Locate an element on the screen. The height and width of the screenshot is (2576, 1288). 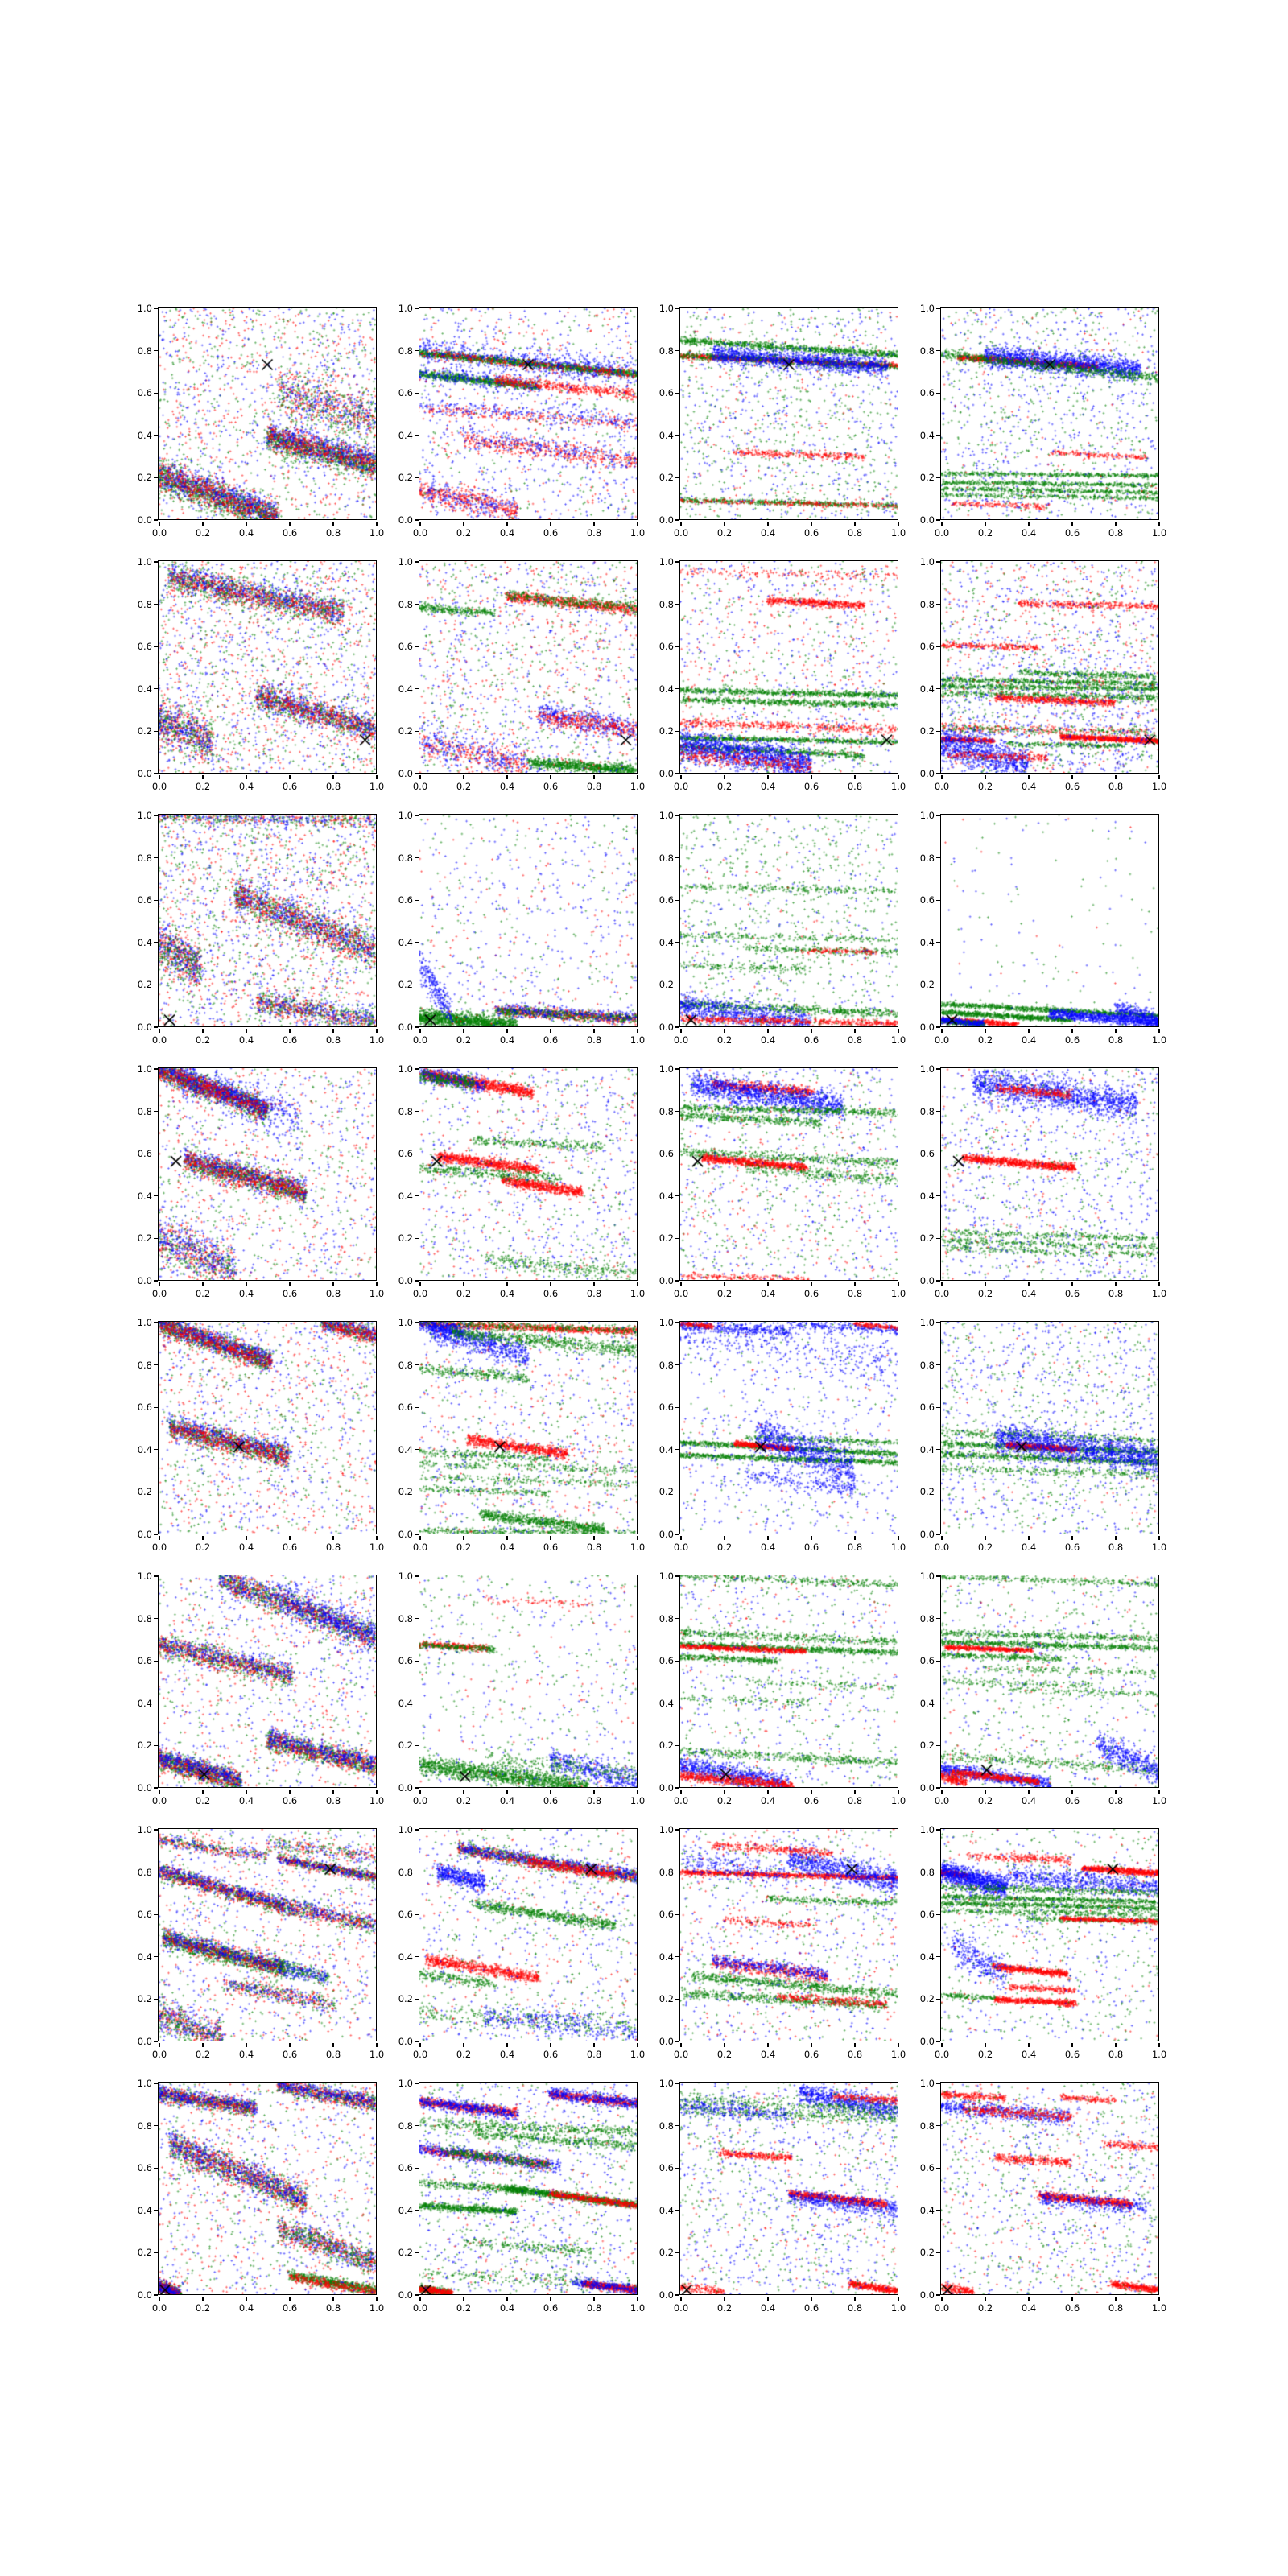
subplot-r4c1: 0.0 0.0 0.2 0.2 0.4 0.4 0.6 0.6 0.8 0.8 1.0 1.0 is located at coordinates (261, 1181).